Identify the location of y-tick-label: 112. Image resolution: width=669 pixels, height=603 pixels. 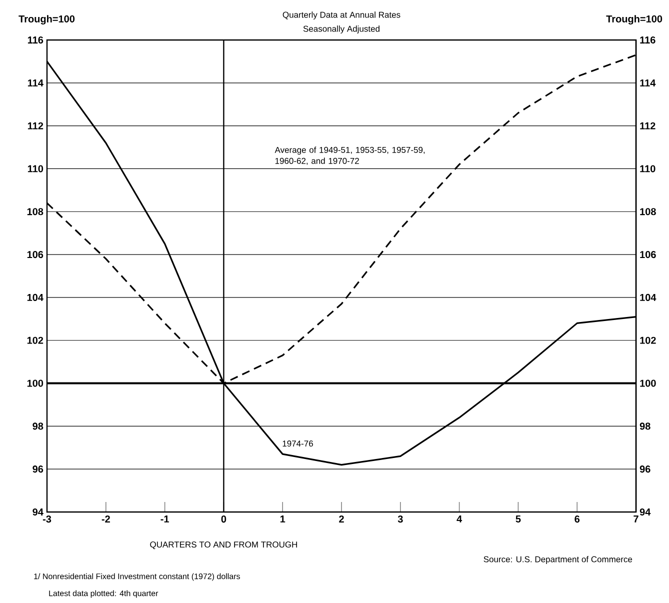
(36, 126).